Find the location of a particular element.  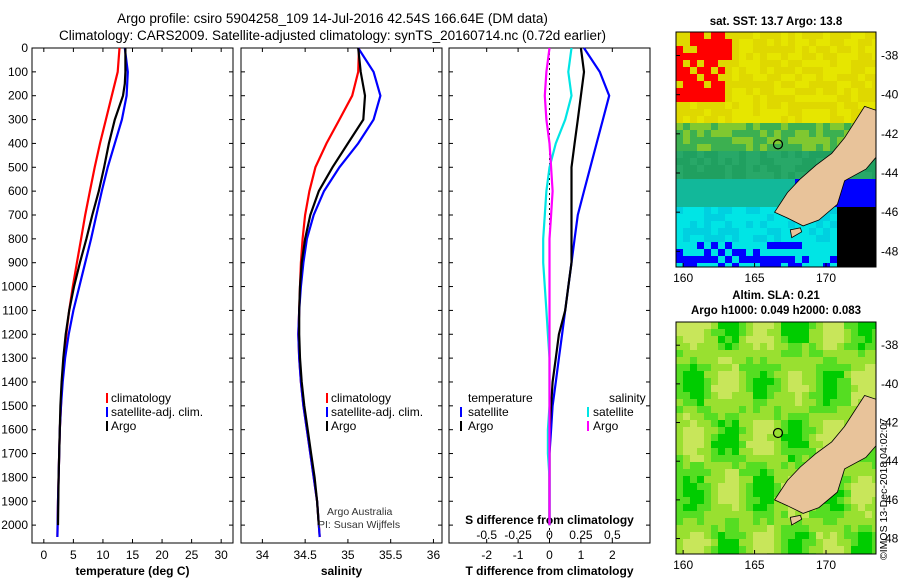

y-tick-label: 200 is located at coordinates (18, 96).